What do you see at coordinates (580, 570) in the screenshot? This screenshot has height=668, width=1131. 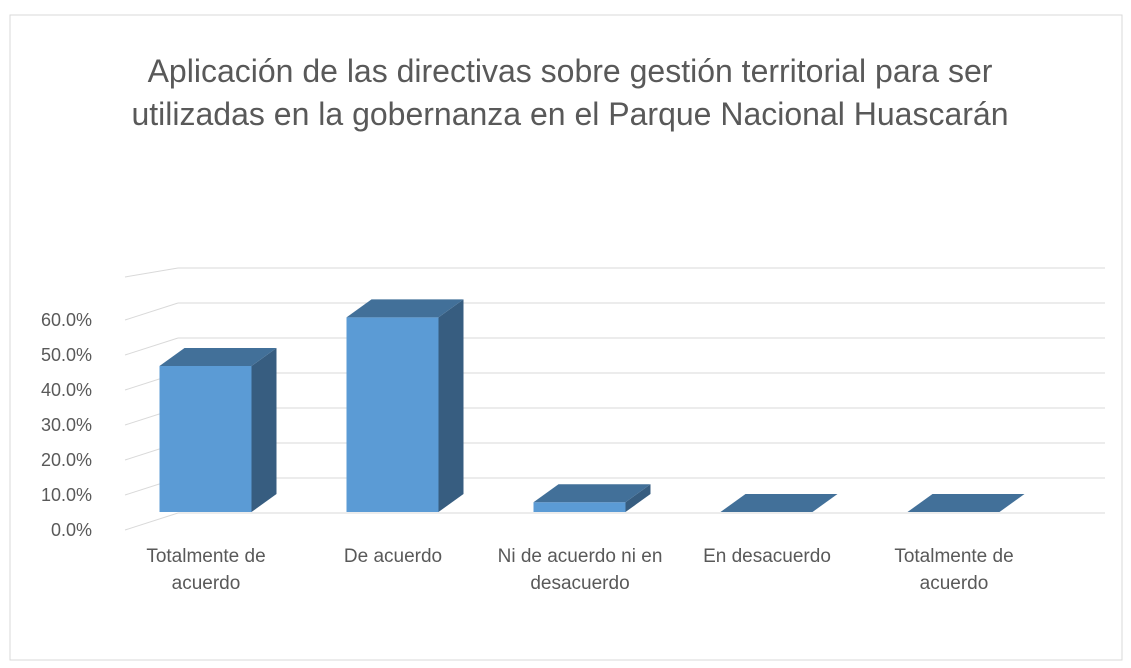 I see `x-tick-label: Ni de acuerdo ni en desacuerdo` at bounding box center [580, 570].